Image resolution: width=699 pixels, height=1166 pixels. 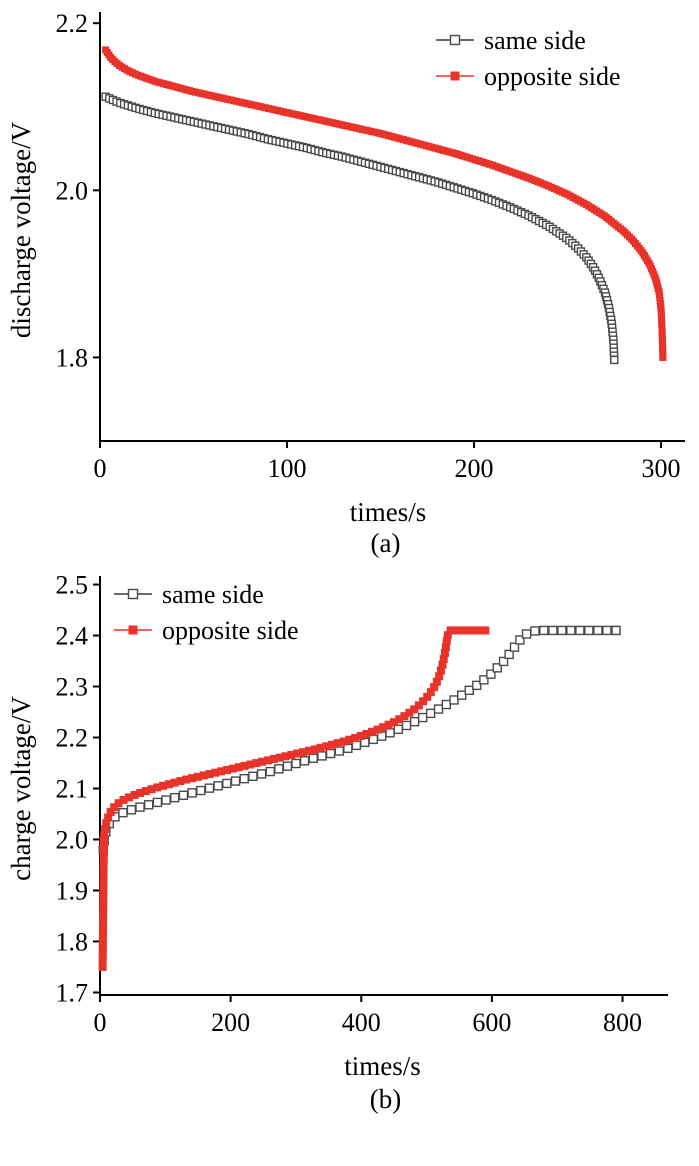 I want to click on series-line-same-side, so click(x=359, y=739).